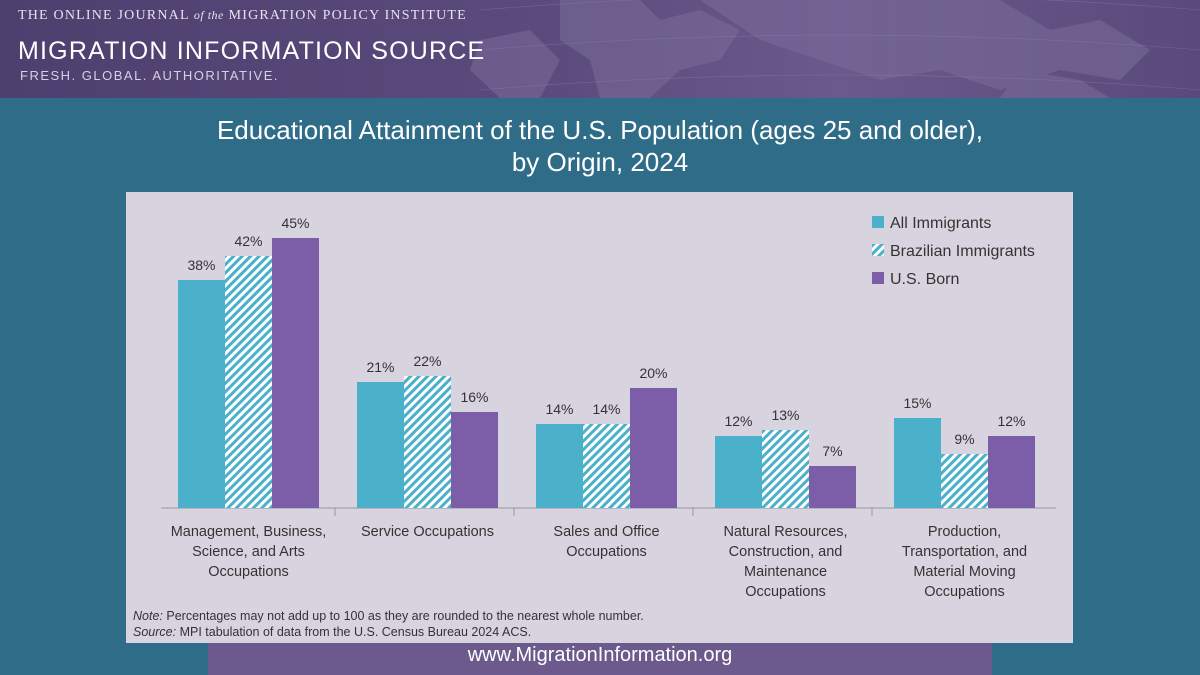  What do you see at coordinates (600, 162) in the screenshot?
I see `title-line-2: by Origin, 2024` at bounding box center [600, 162].